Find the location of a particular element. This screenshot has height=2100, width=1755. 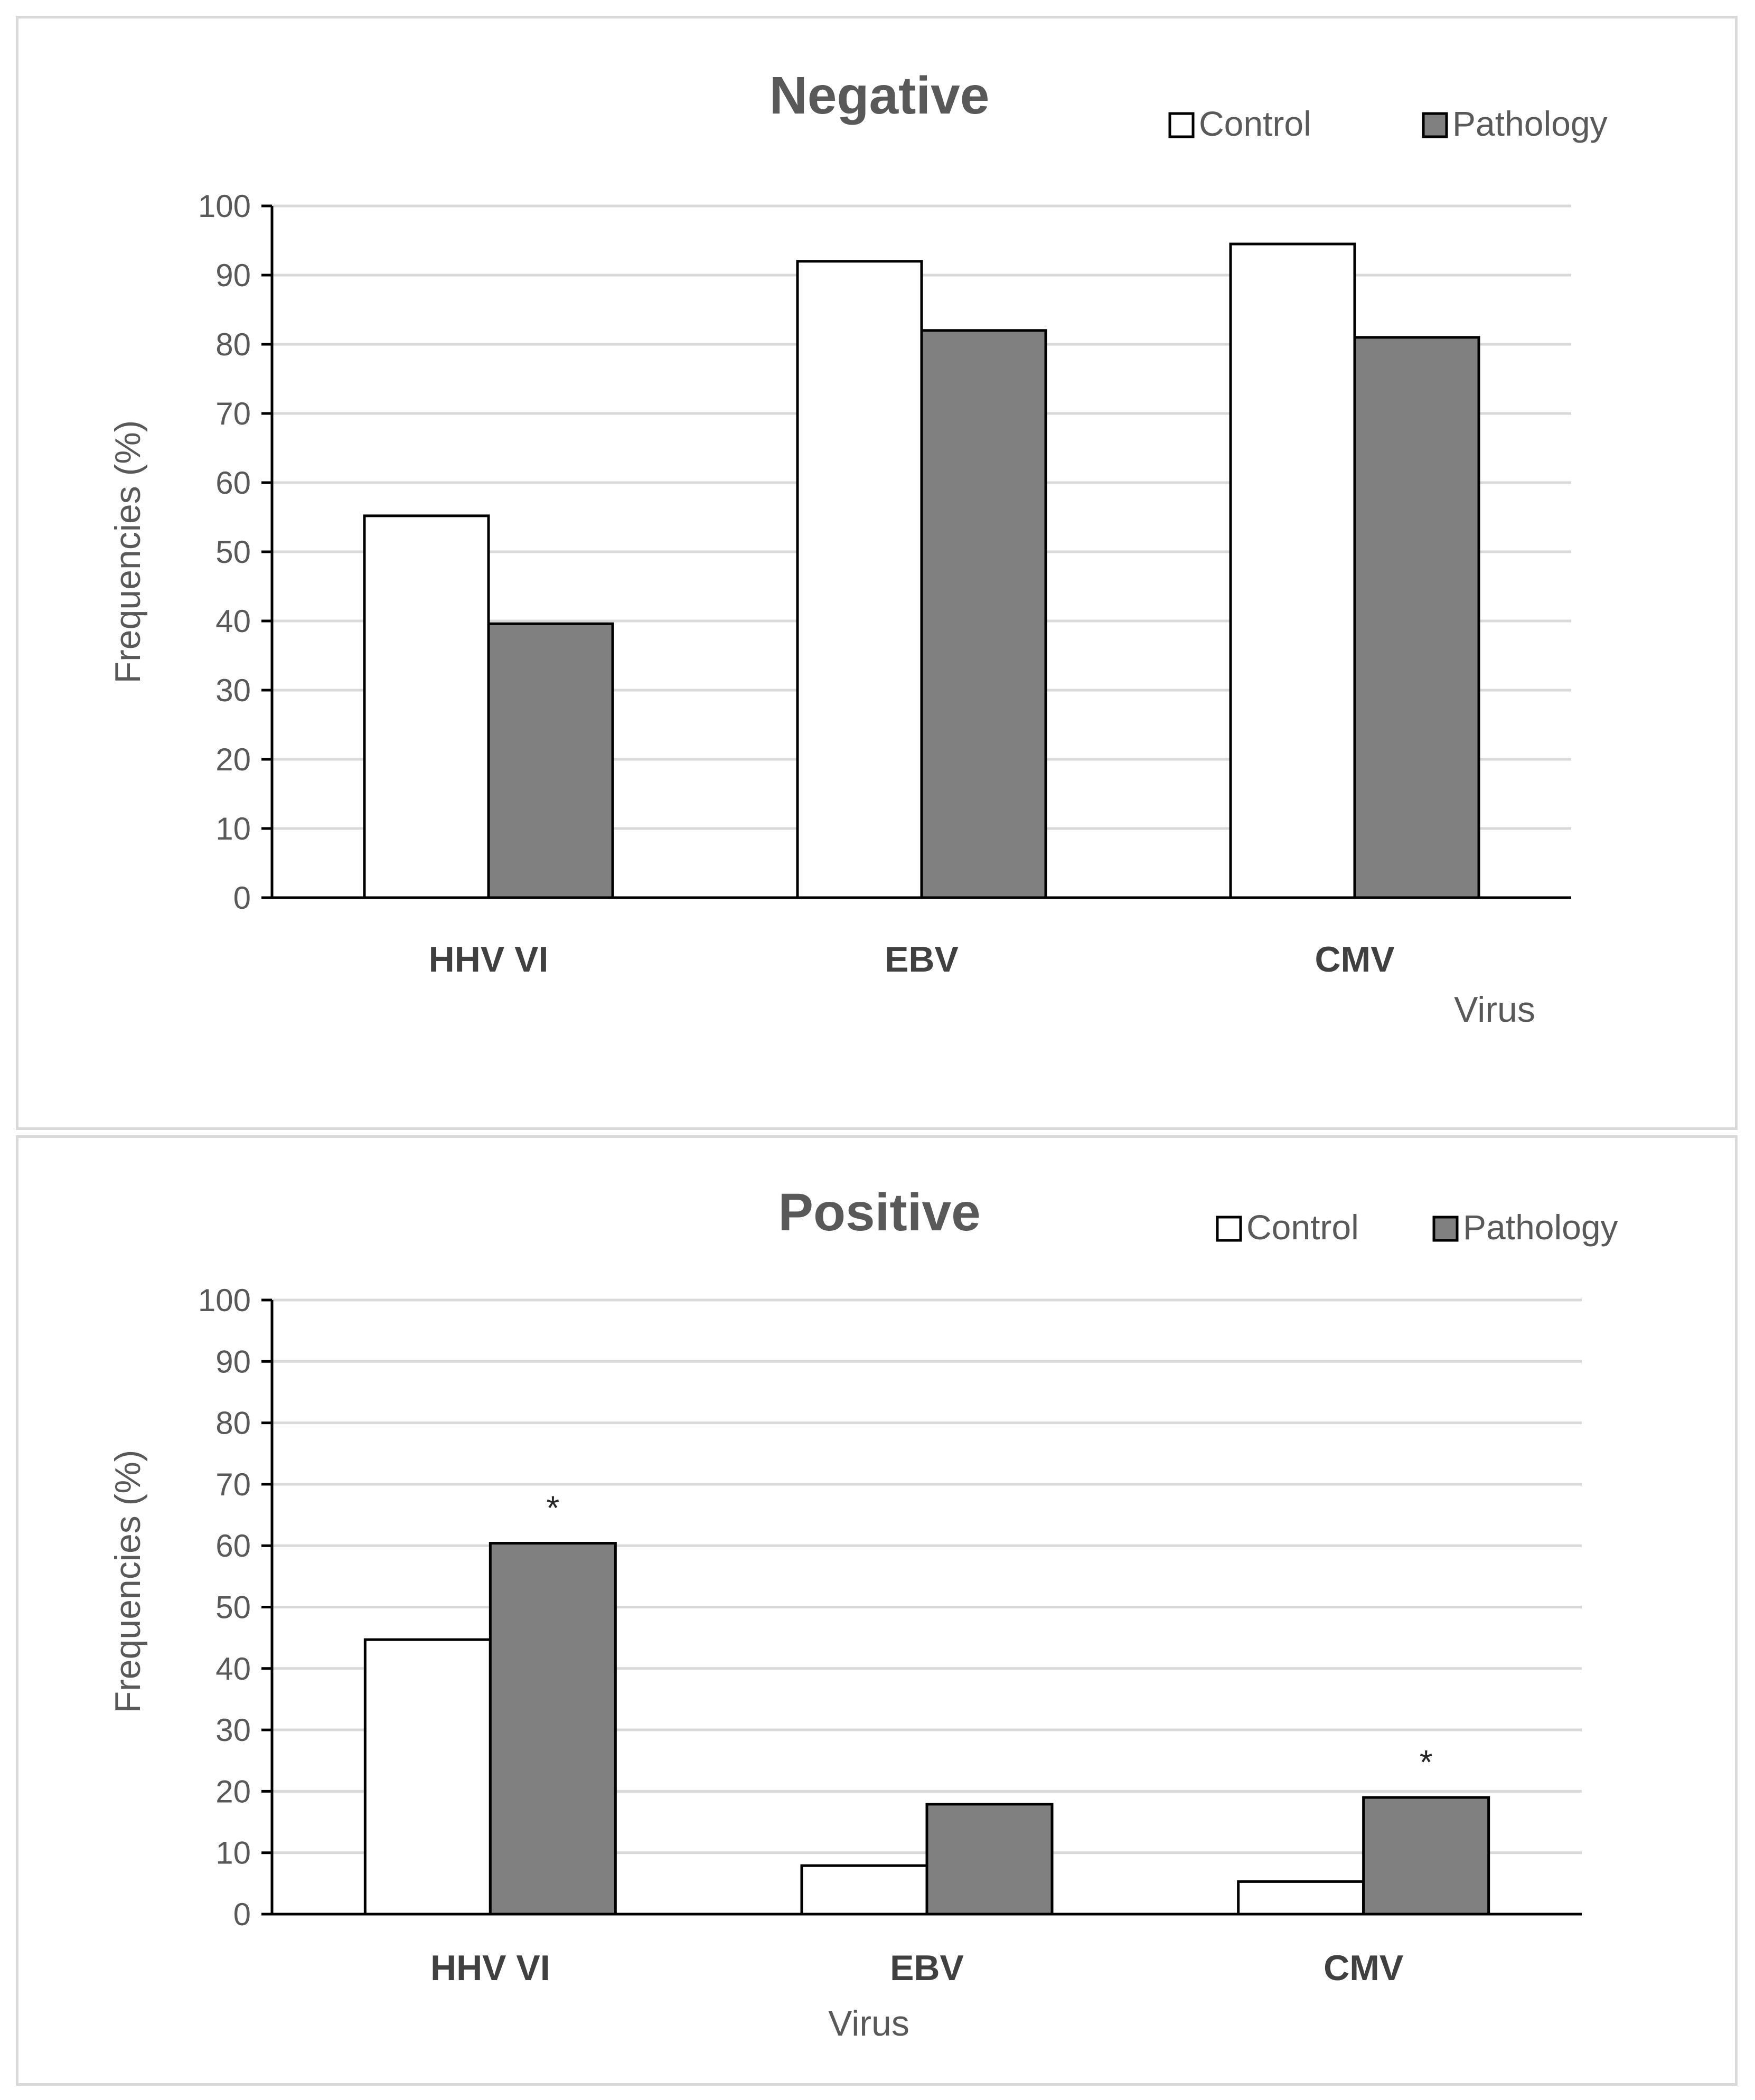

chart-title: Negative is located at coordinates (879, 95).